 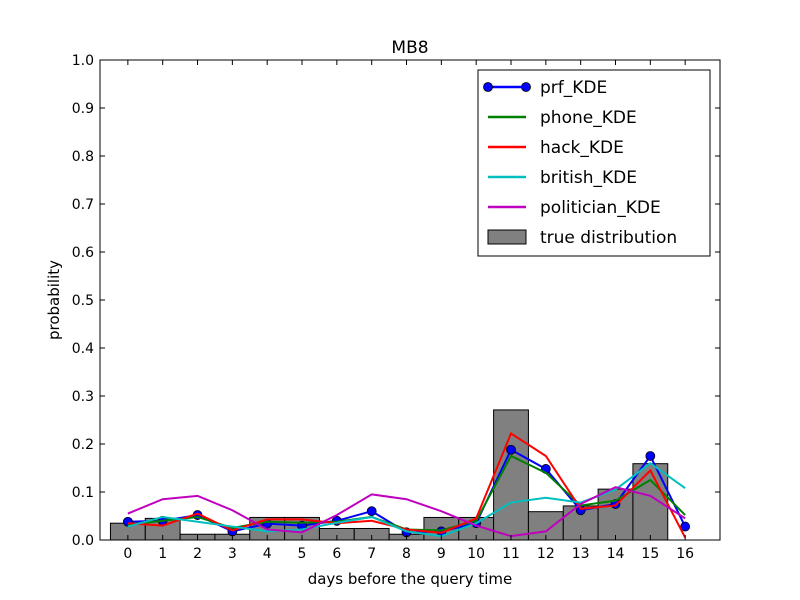 What do you see at coordinates (406, 512) in the screenshot?
I see `series-line-politician_KDE` at bounding box center [406, 512].